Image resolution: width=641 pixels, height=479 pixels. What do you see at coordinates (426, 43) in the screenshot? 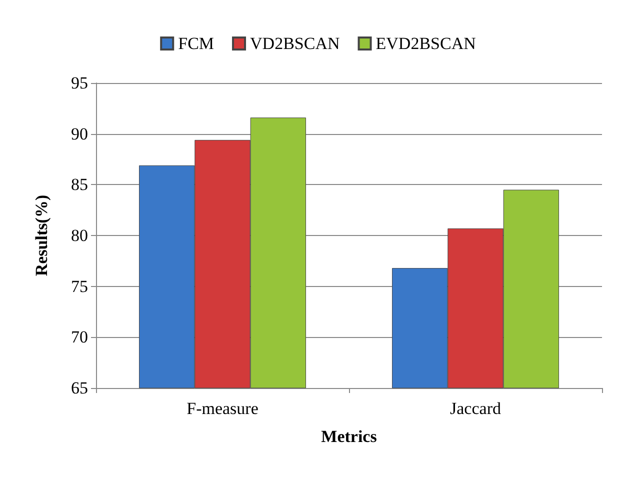
I see `legend-label: EVD2BSCAN` at bounding box center [426, 43].